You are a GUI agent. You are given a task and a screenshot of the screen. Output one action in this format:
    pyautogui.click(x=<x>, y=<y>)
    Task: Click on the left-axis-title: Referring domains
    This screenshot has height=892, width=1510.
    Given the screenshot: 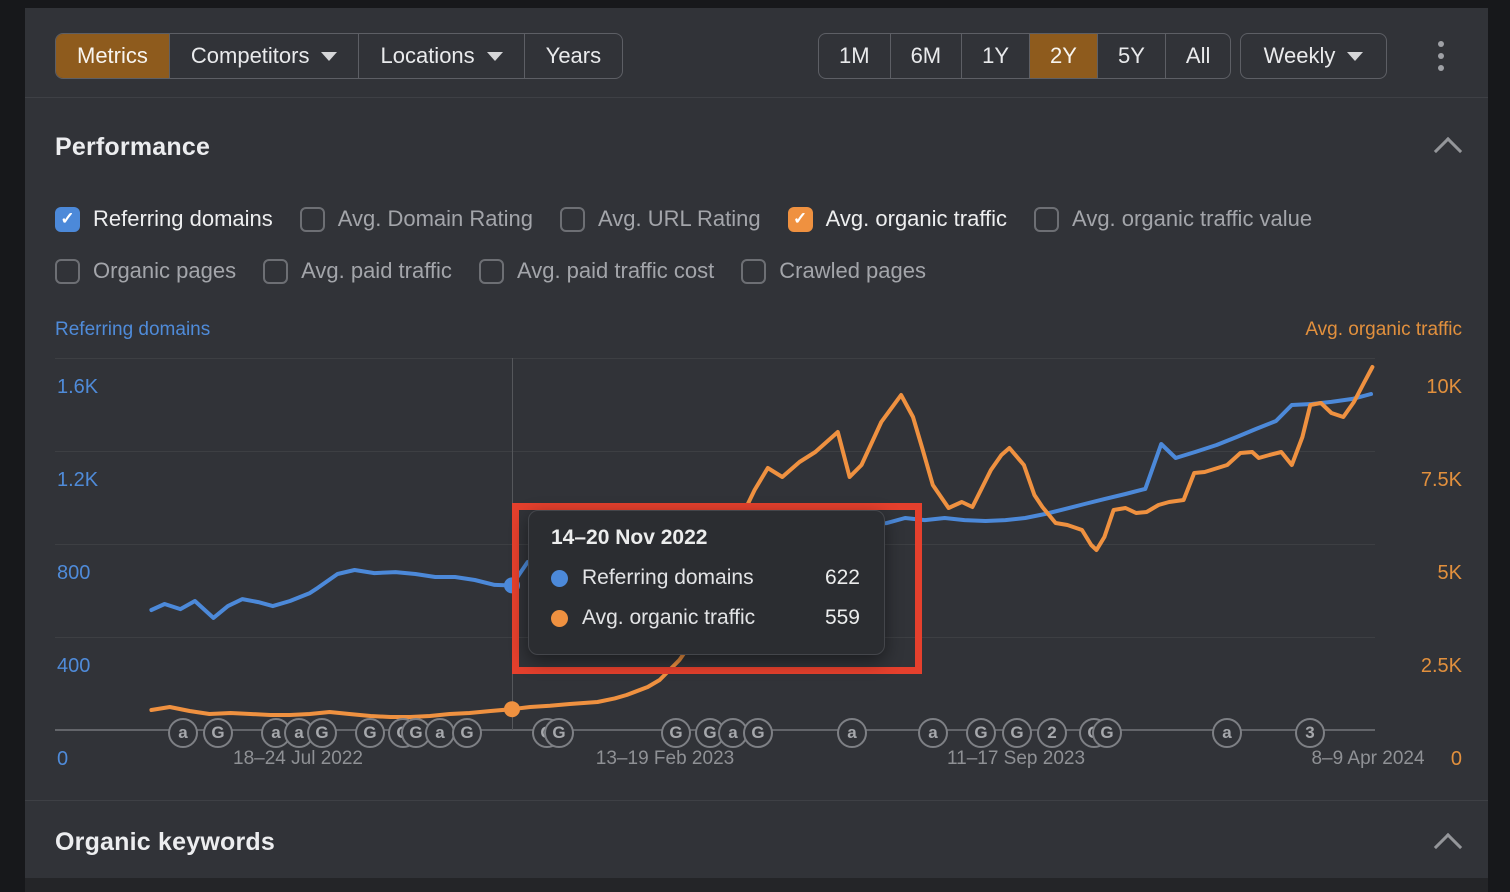 What is the action you would take?
    pyautogui.click(x=133, y=329)
    